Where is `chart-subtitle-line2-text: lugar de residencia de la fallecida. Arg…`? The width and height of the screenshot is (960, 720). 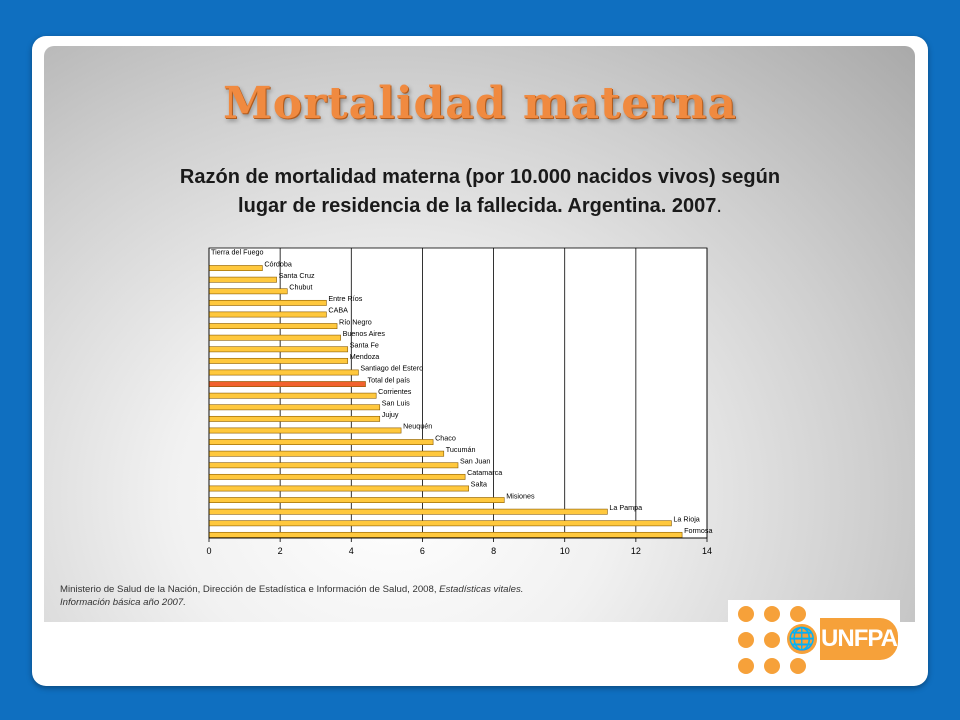 chart-subtitle-line2-text: lugar de residencia de la fallecida. Arg… is located at coordinates (477, 206).